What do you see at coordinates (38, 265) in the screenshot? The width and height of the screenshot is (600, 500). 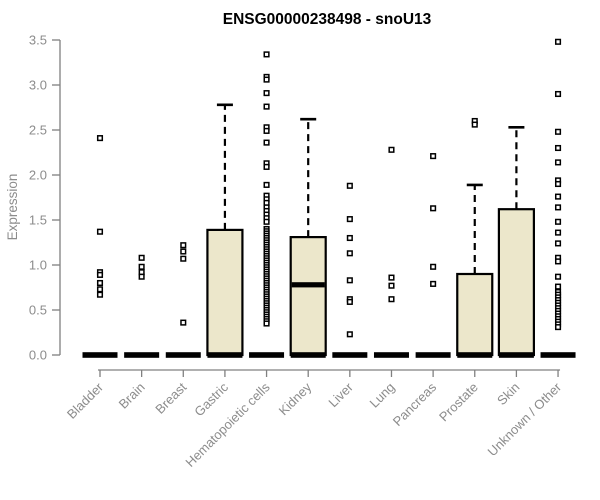 I see `y-tick-label: 1.0` at bounding box center [38, 265].